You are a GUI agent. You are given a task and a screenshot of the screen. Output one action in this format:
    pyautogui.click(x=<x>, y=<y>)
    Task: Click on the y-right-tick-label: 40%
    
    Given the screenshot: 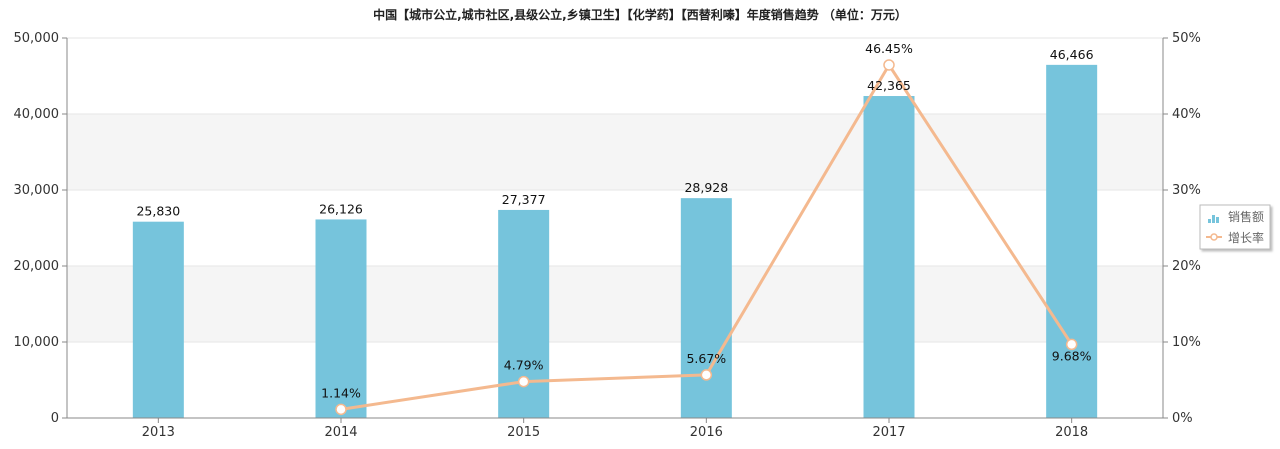 What is the action you would take?
    pyautogui.click(x=1186, y=114)
    